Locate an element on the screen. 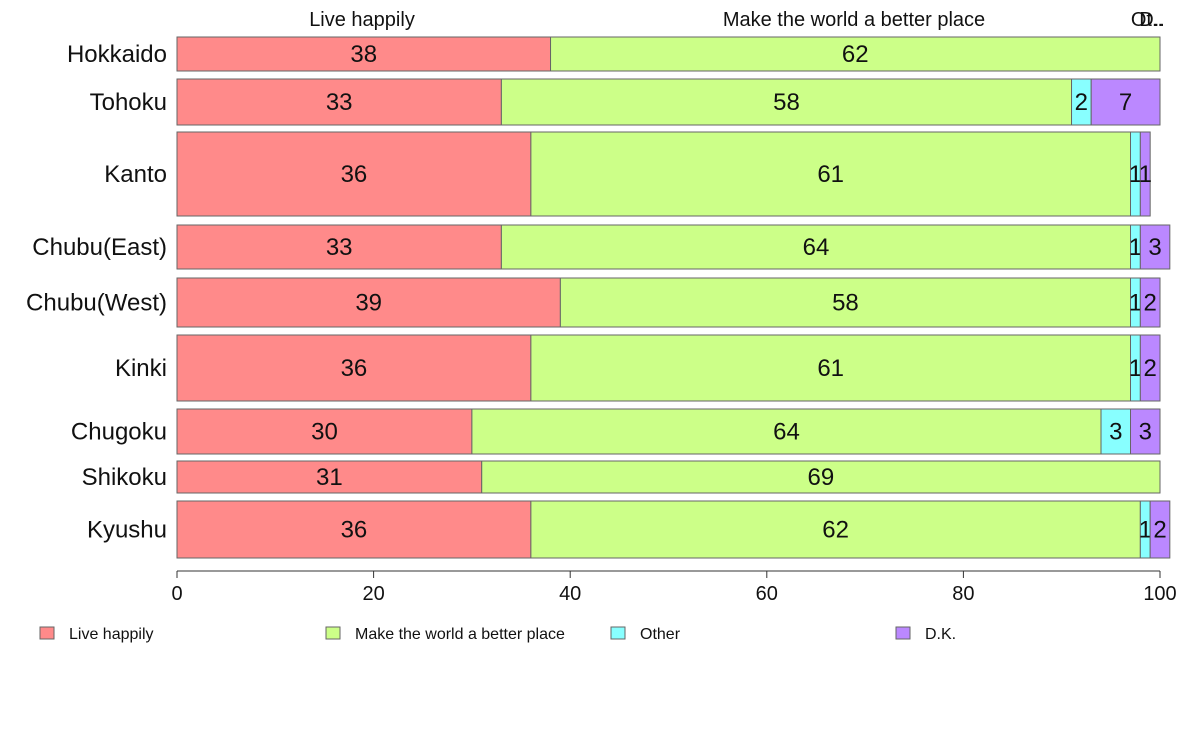 The width and height of the screenshot is (1188, 736). value-label-kyushu-d-k: 2 is located at coordinates (1159, 530).